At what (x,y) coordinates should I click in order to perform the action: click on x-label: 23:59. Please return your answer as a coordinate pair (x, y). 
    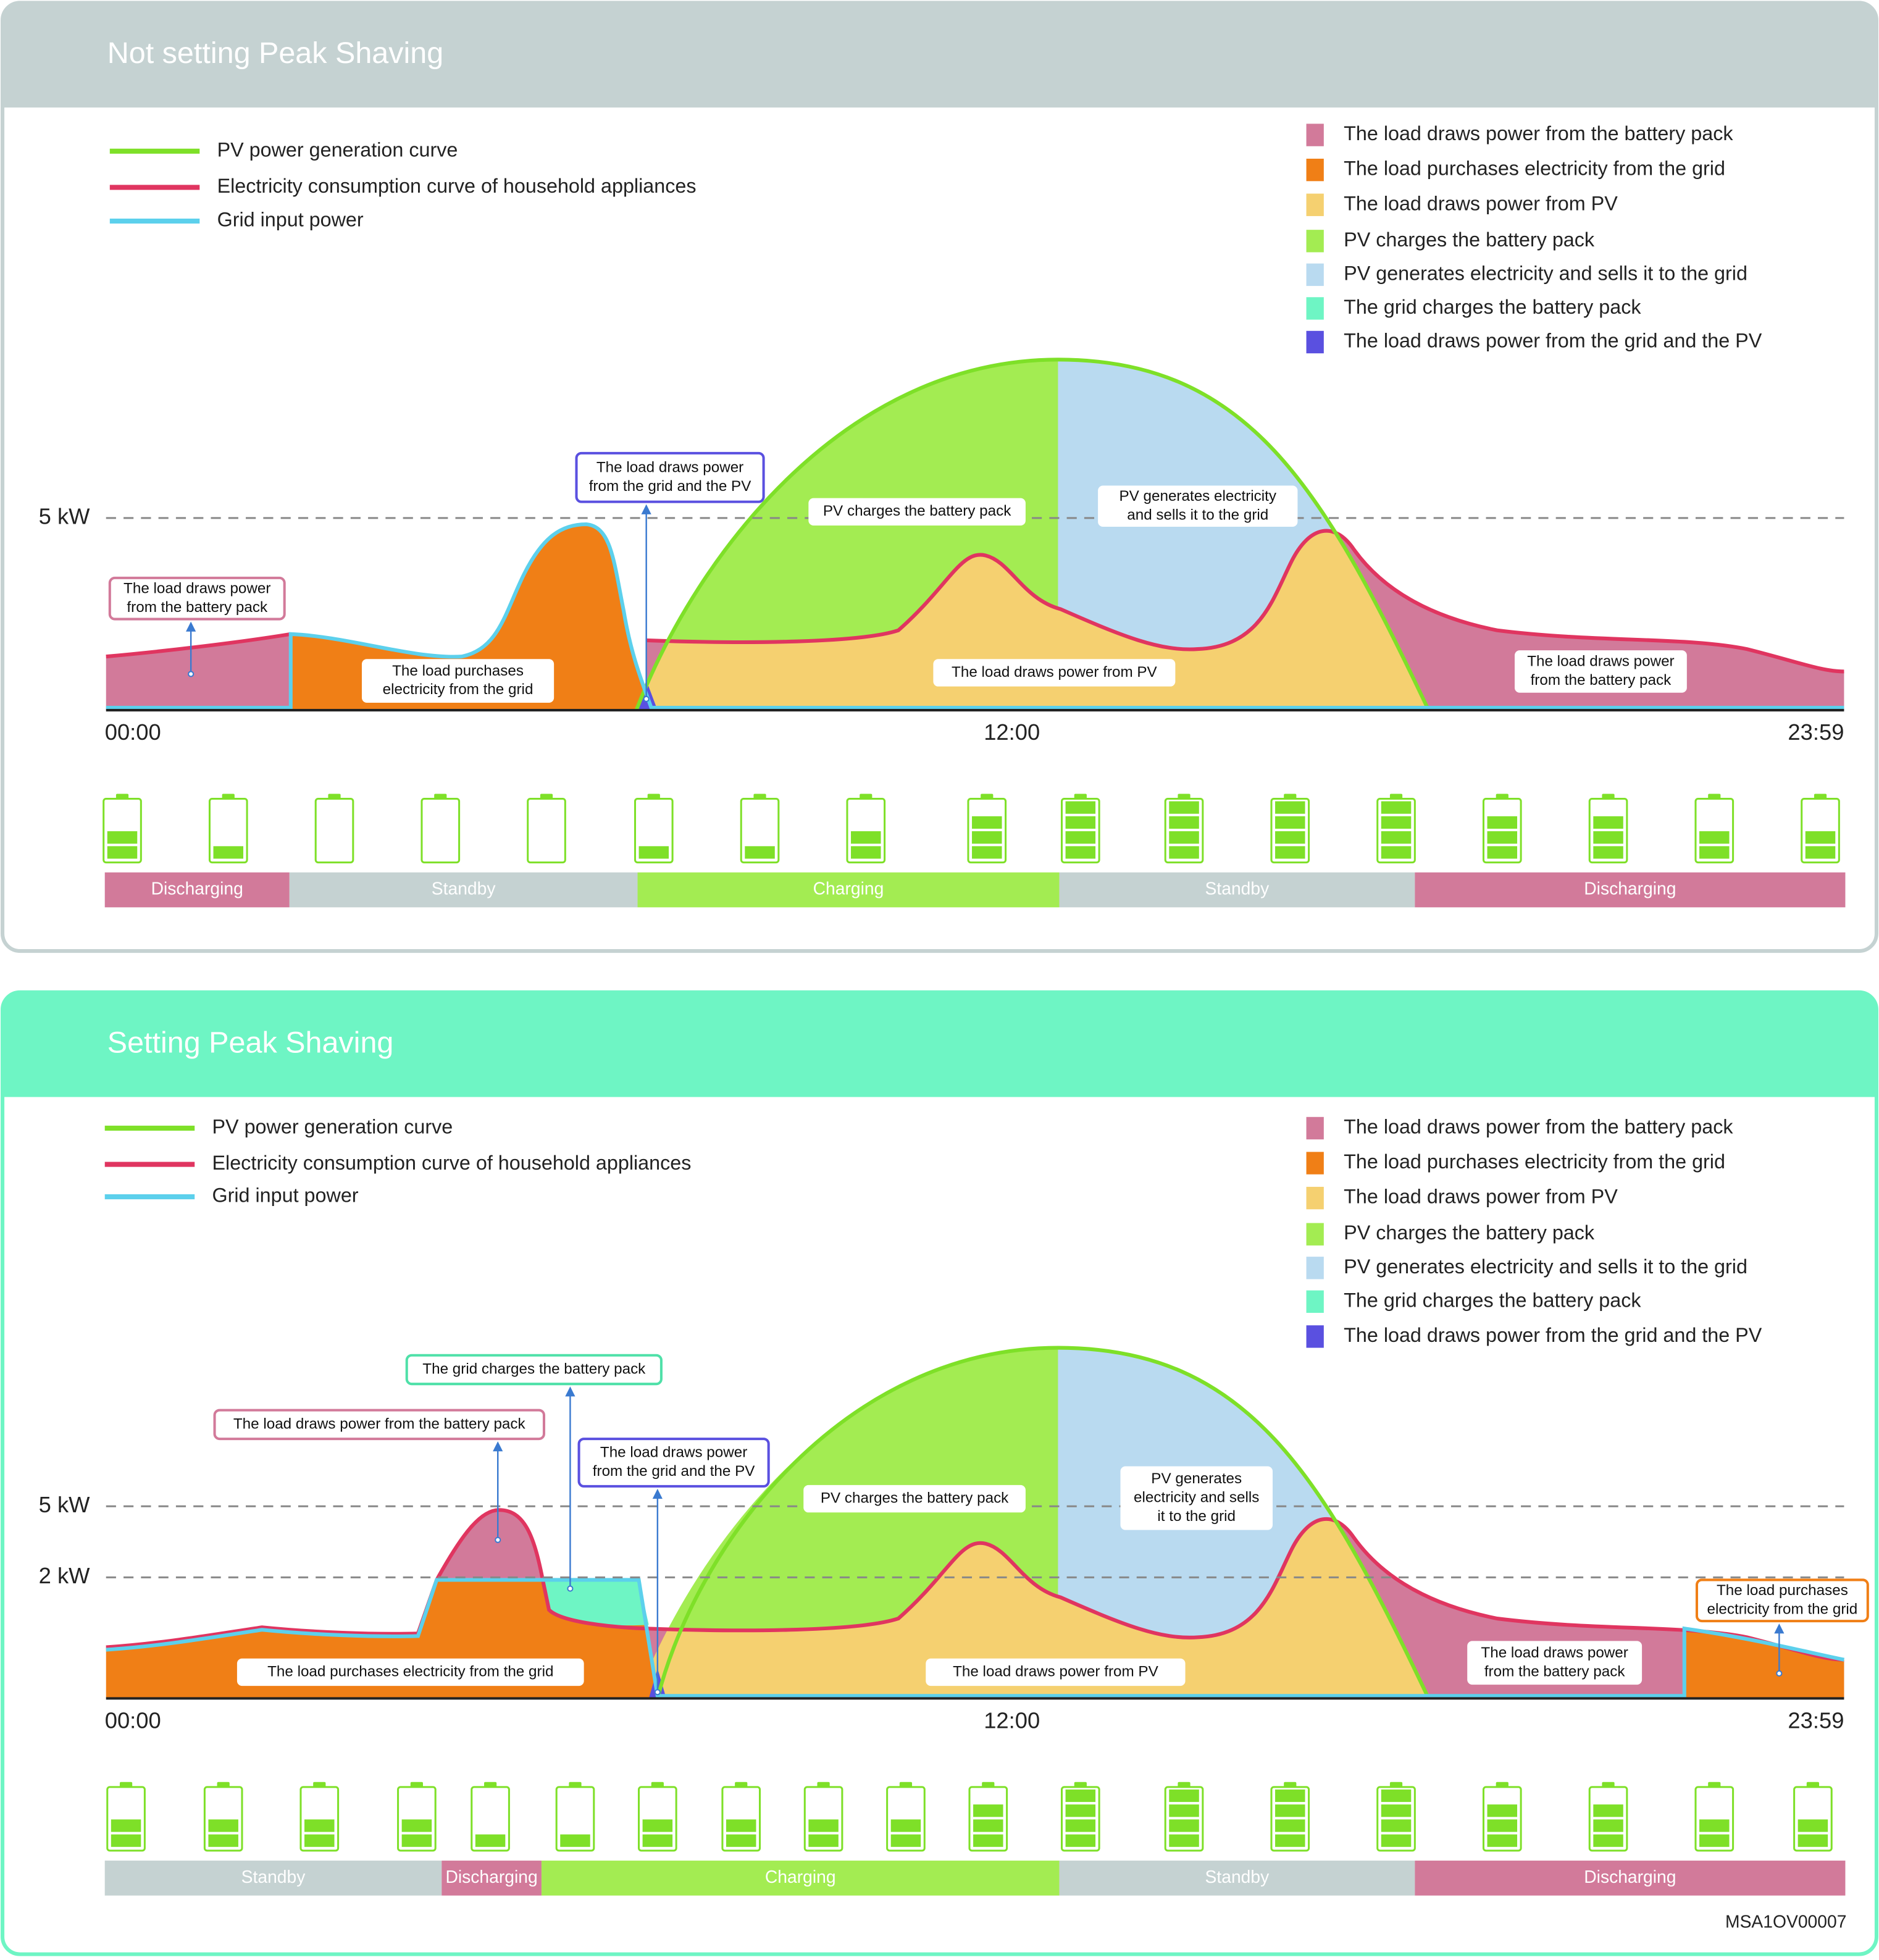
    Looking at the image, I should click on (1816, 732).